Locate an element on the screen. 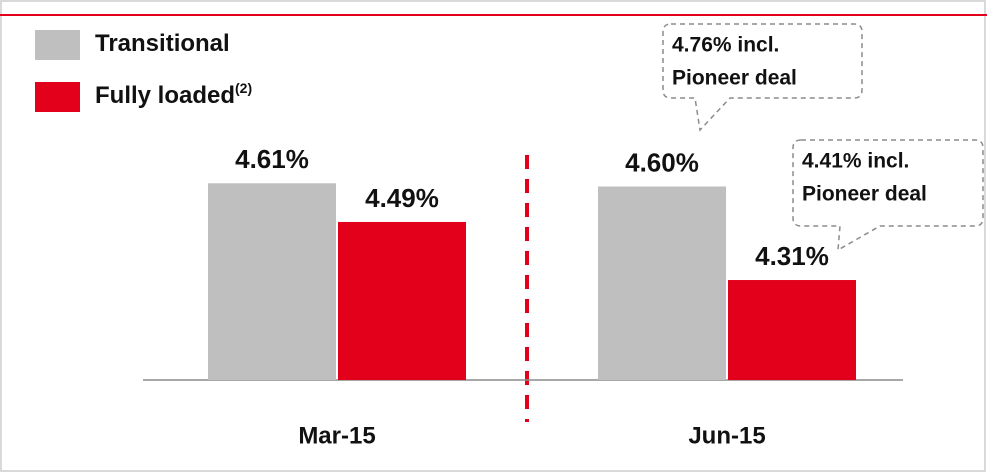  value-label: 4.61% is located at coordinates (272, 159).